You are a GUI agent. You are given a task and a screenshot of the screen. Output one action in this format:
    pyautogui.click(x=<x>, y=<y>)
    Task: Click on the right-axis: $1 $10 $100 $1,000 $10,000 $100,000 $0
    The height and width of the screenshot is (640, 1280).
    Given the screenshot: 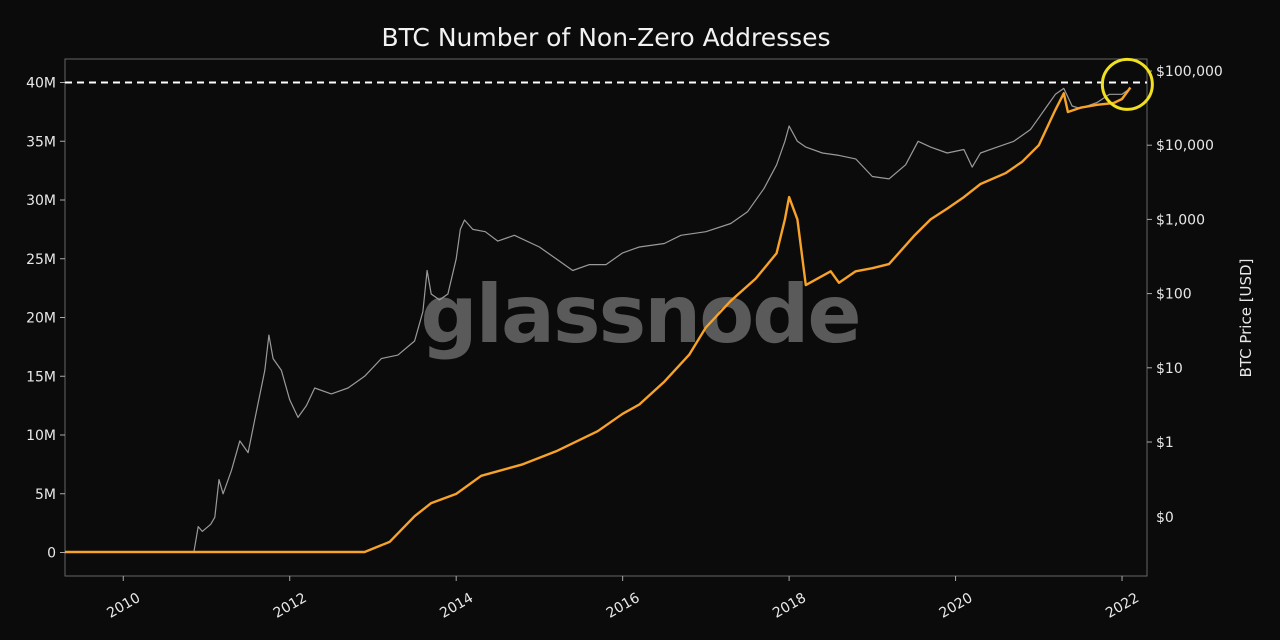 What is the action you would take?
    pyautogui.click(x=1185, y=295)
    